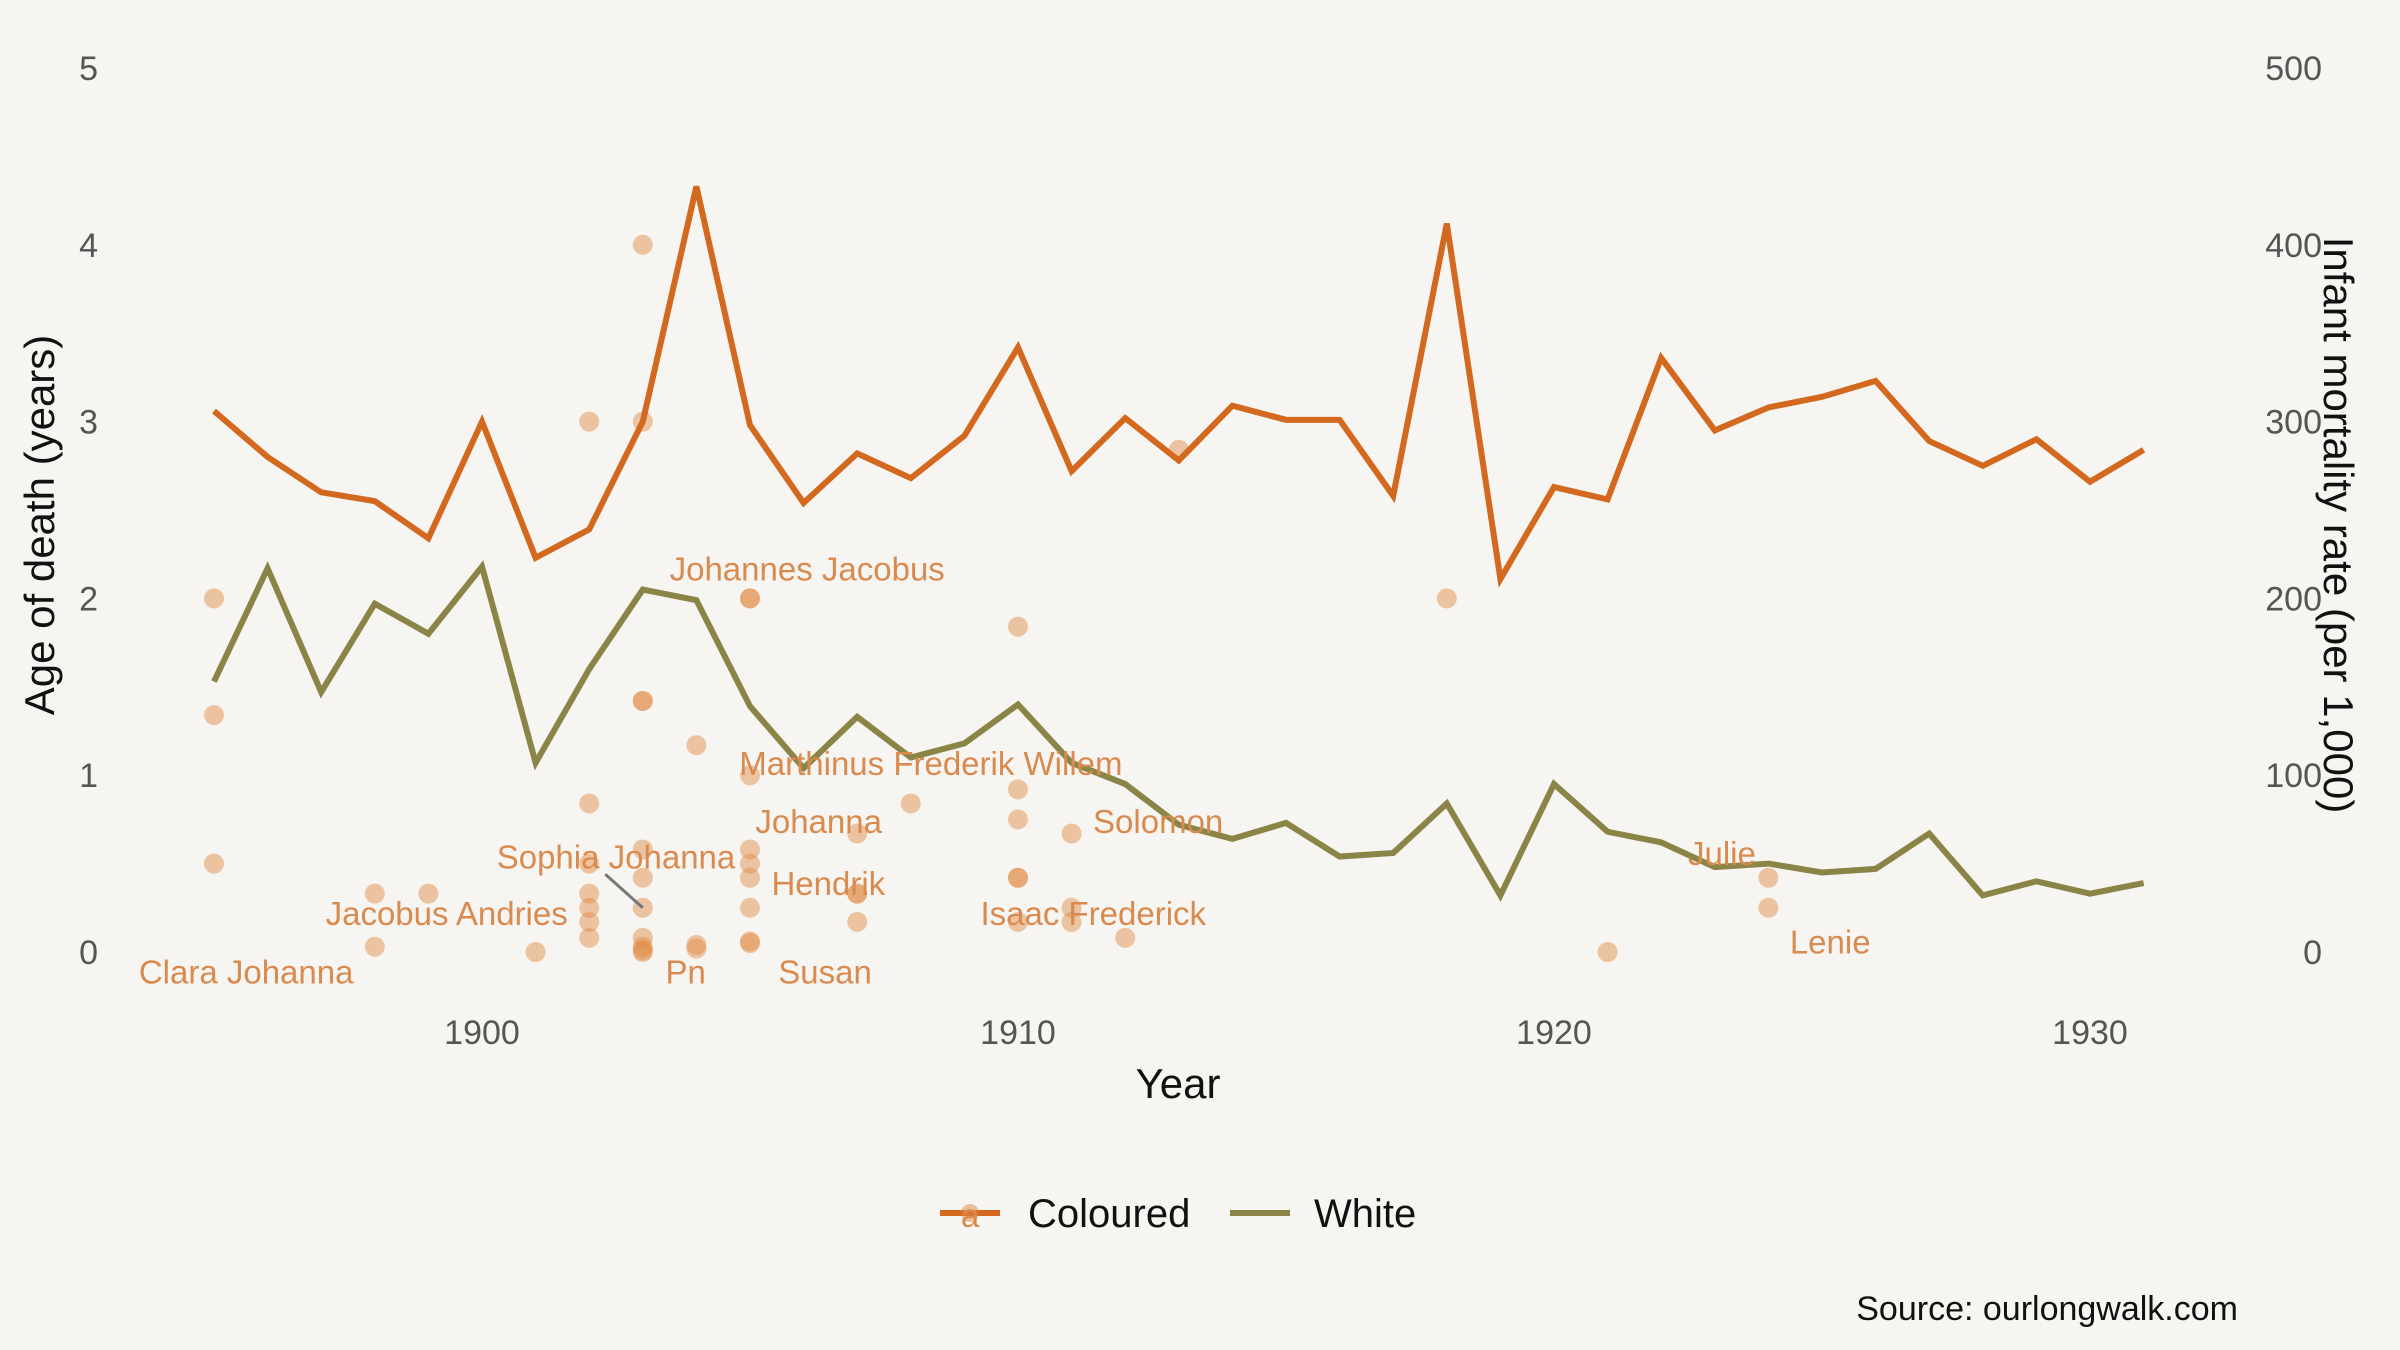 Image resolution: width=2400 pixels, height=1350 pixels. I want to click on y-tick-label: 0, so click(88, 953).